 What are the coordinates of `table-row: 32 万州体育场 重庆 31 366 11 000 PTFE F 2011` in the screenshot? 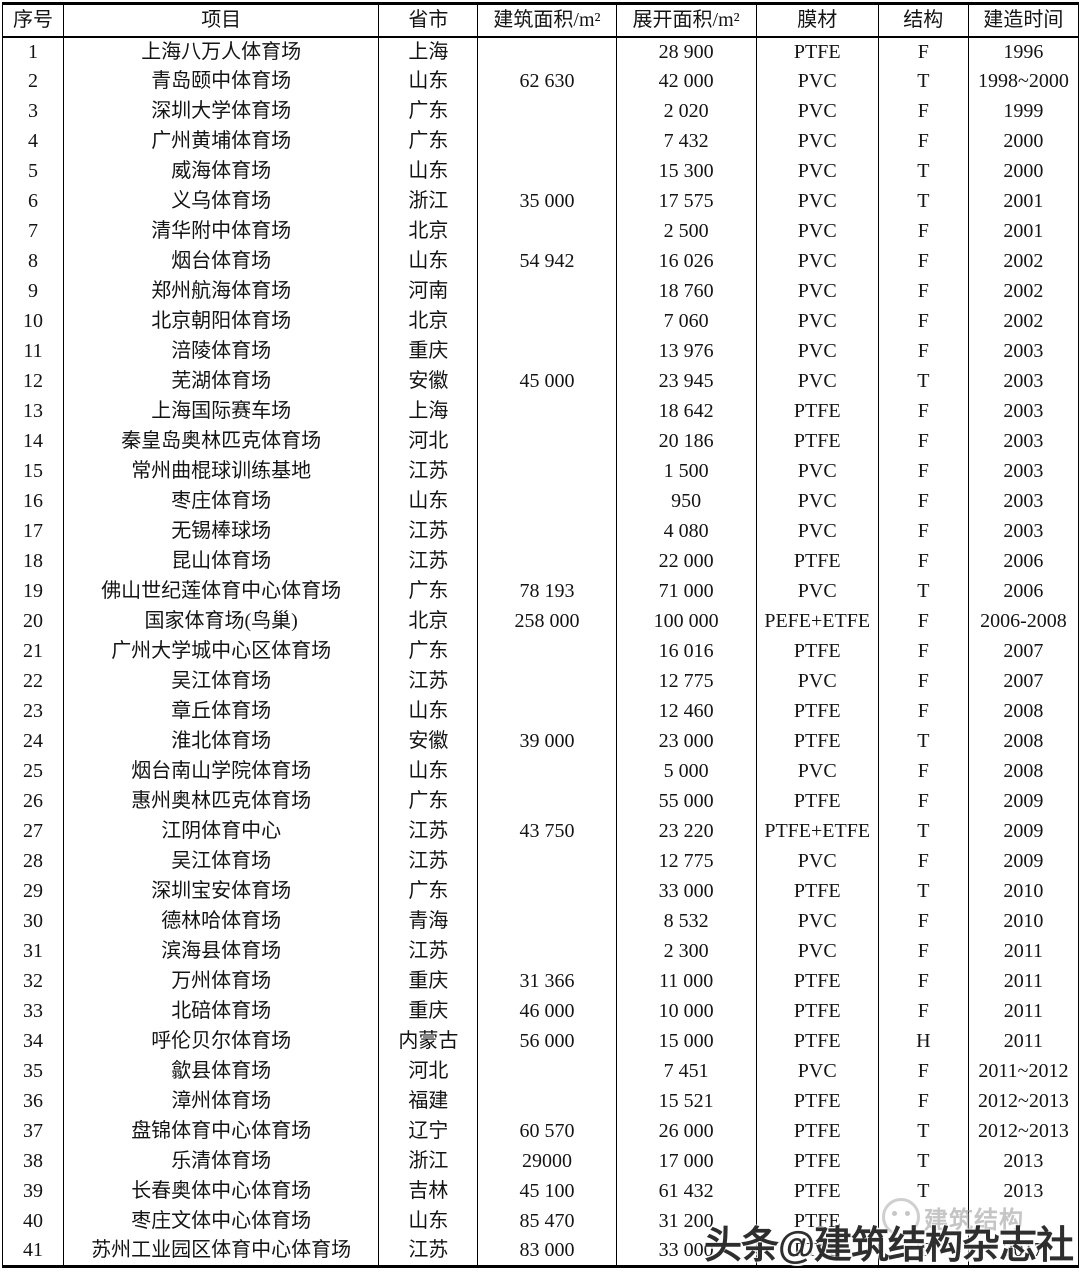 It's located at (541, 981).